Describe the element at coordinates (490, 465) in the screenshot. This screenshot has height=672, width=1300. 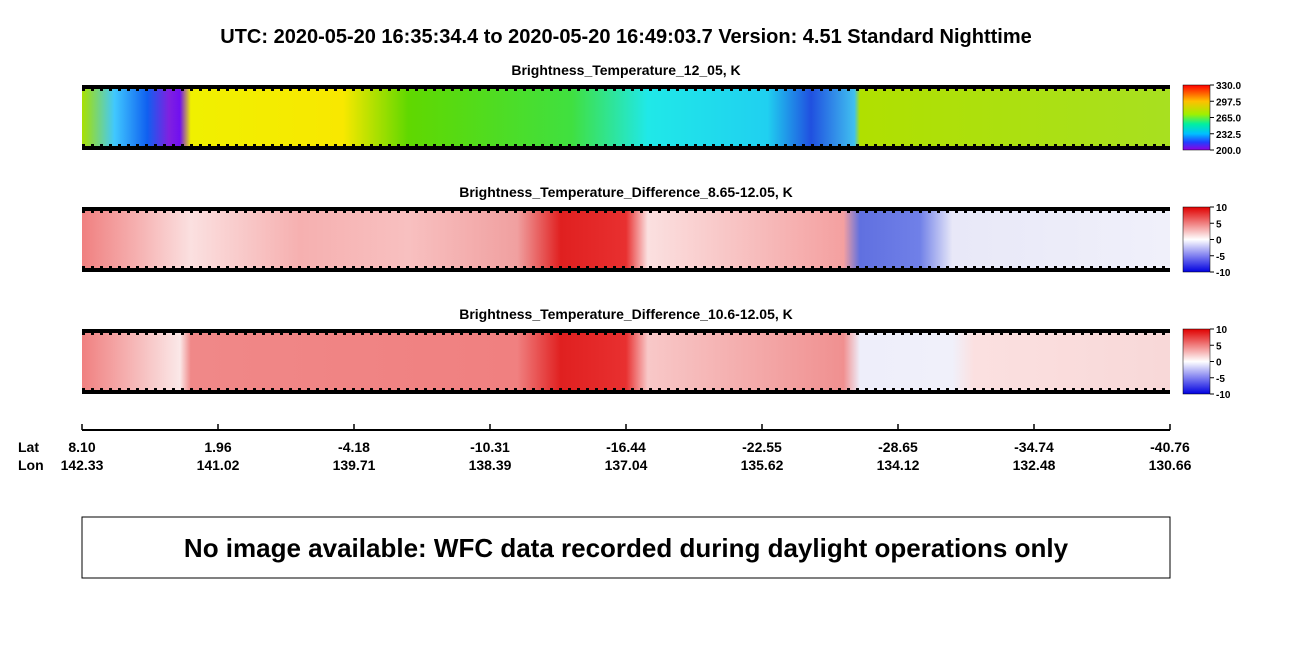
I see `lon-tick-label: 138.39` at that location.